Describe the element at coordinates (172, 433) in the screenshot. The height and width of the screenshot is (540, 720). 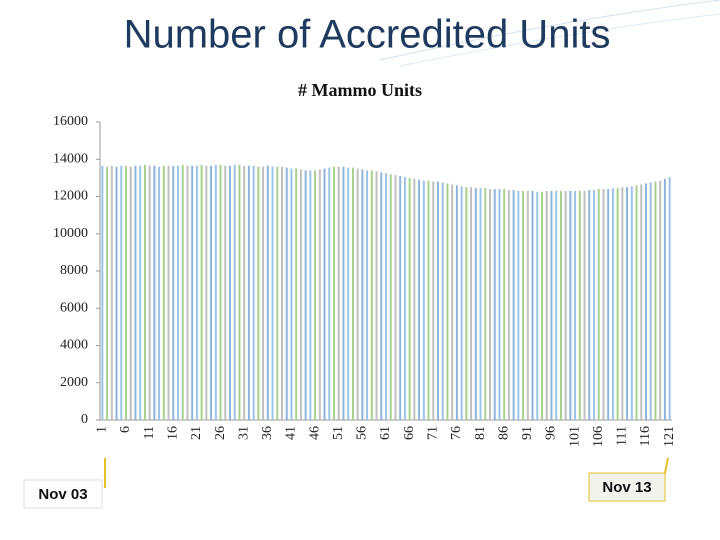
I see `x-tick-label: 16` at that location.